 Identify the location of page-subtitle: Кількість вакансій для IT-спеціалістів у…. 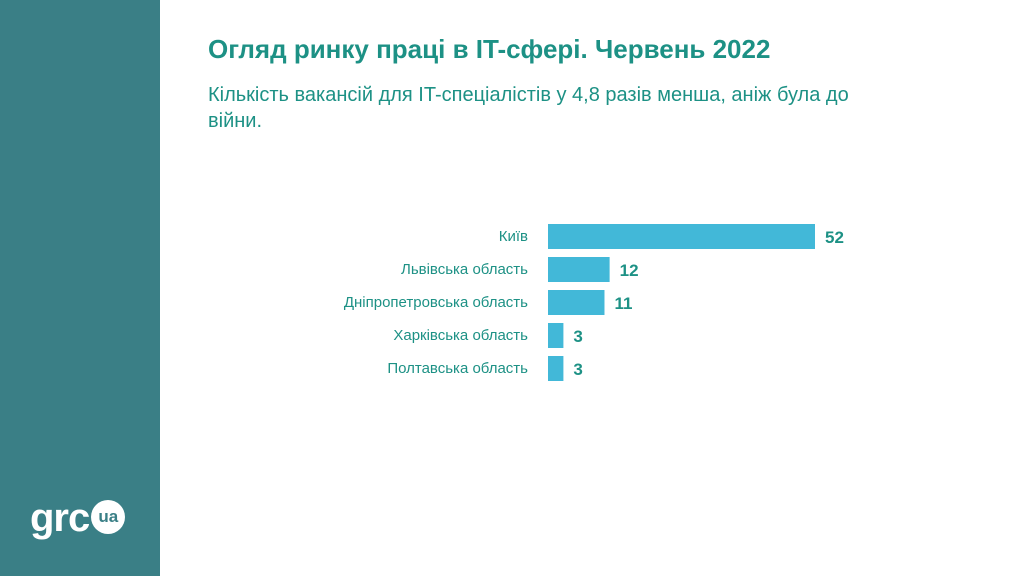
(528, 108).